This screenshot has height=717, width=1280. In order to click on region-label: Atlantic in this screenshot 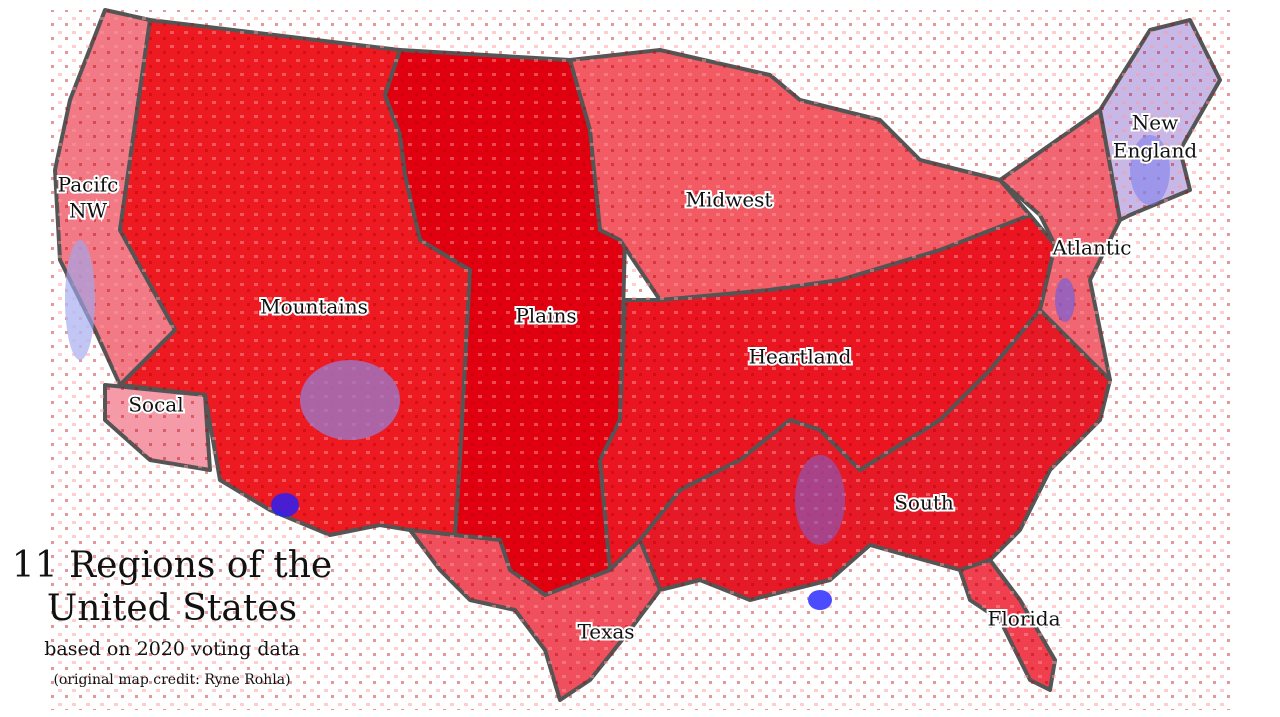, I will do `click(1092, 248)`.